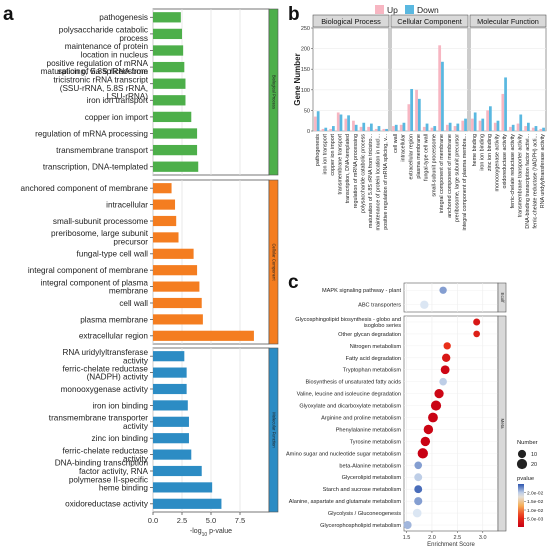 Image resolution: width=550 pixels, height=547 pixels. What do you see at coordinates (419, 156) in the screenshot?
I see `category-label: plasma membrane` at bounding box center [419, 156].